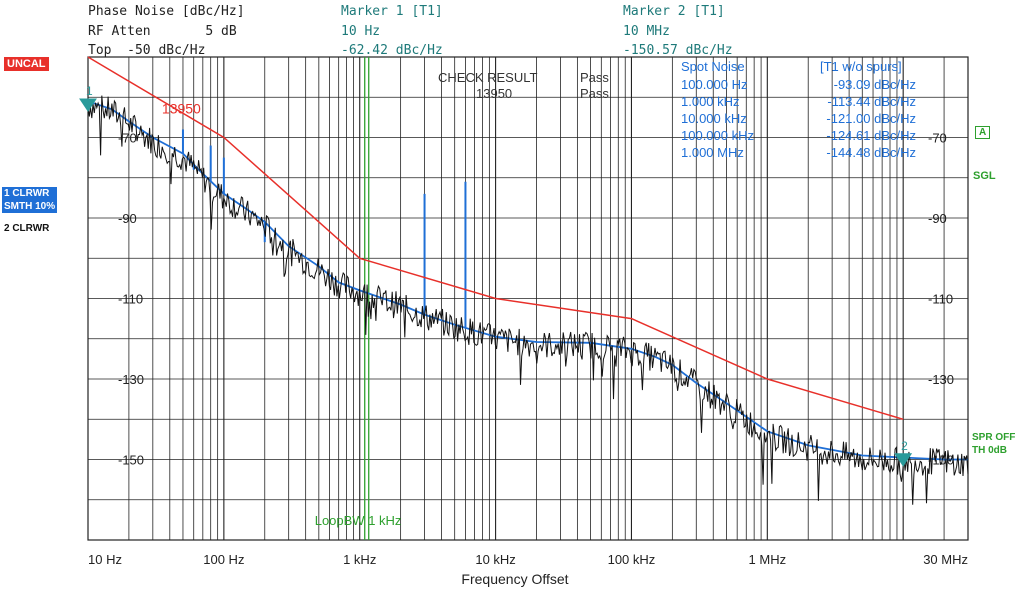 Image resolution: width=1021 pixels, height=591 pixels. What do you see at coordinates (223, 559) in the screenshot?
I see `x-tick-label: 100 Hz` at bounding box center [223, 559].